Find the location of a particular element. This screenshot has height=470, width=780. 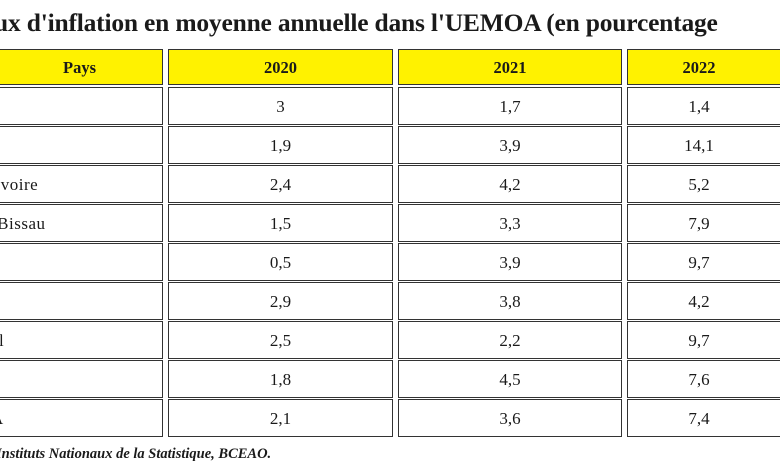

cell-2021: 3,6 is located at coordinates (510, 418).